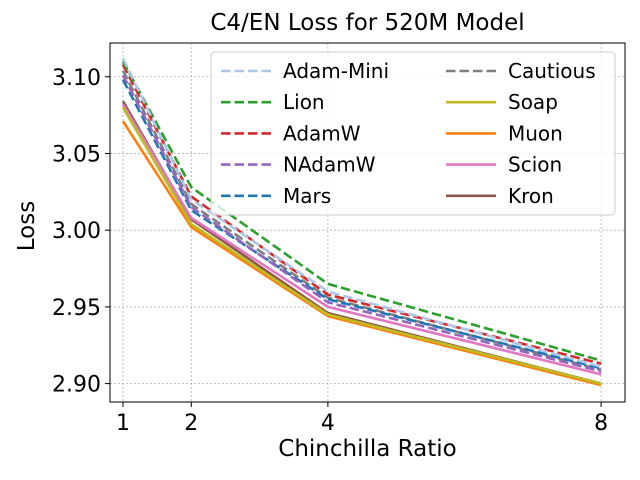  I want to click on chart-title: C4/EN Loss for 520M Model, so click(367, 23).